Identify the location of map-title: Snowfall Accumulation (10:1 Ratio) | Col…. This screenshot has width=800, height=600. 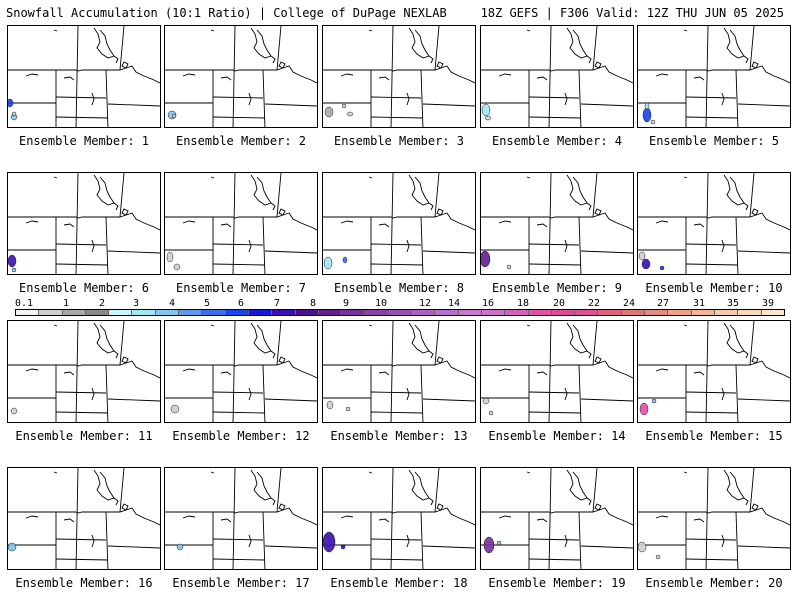
(226, 13).